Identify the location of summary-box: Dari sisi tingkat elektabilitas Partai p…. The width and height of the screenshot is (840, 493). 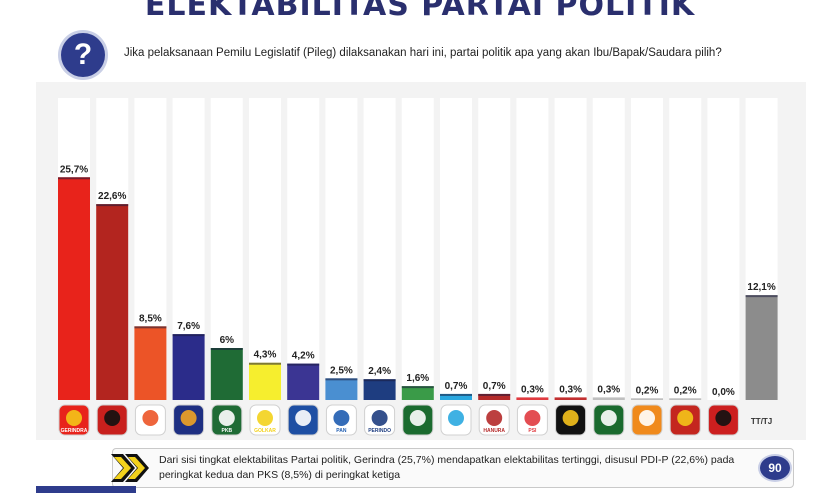
(452, 468).